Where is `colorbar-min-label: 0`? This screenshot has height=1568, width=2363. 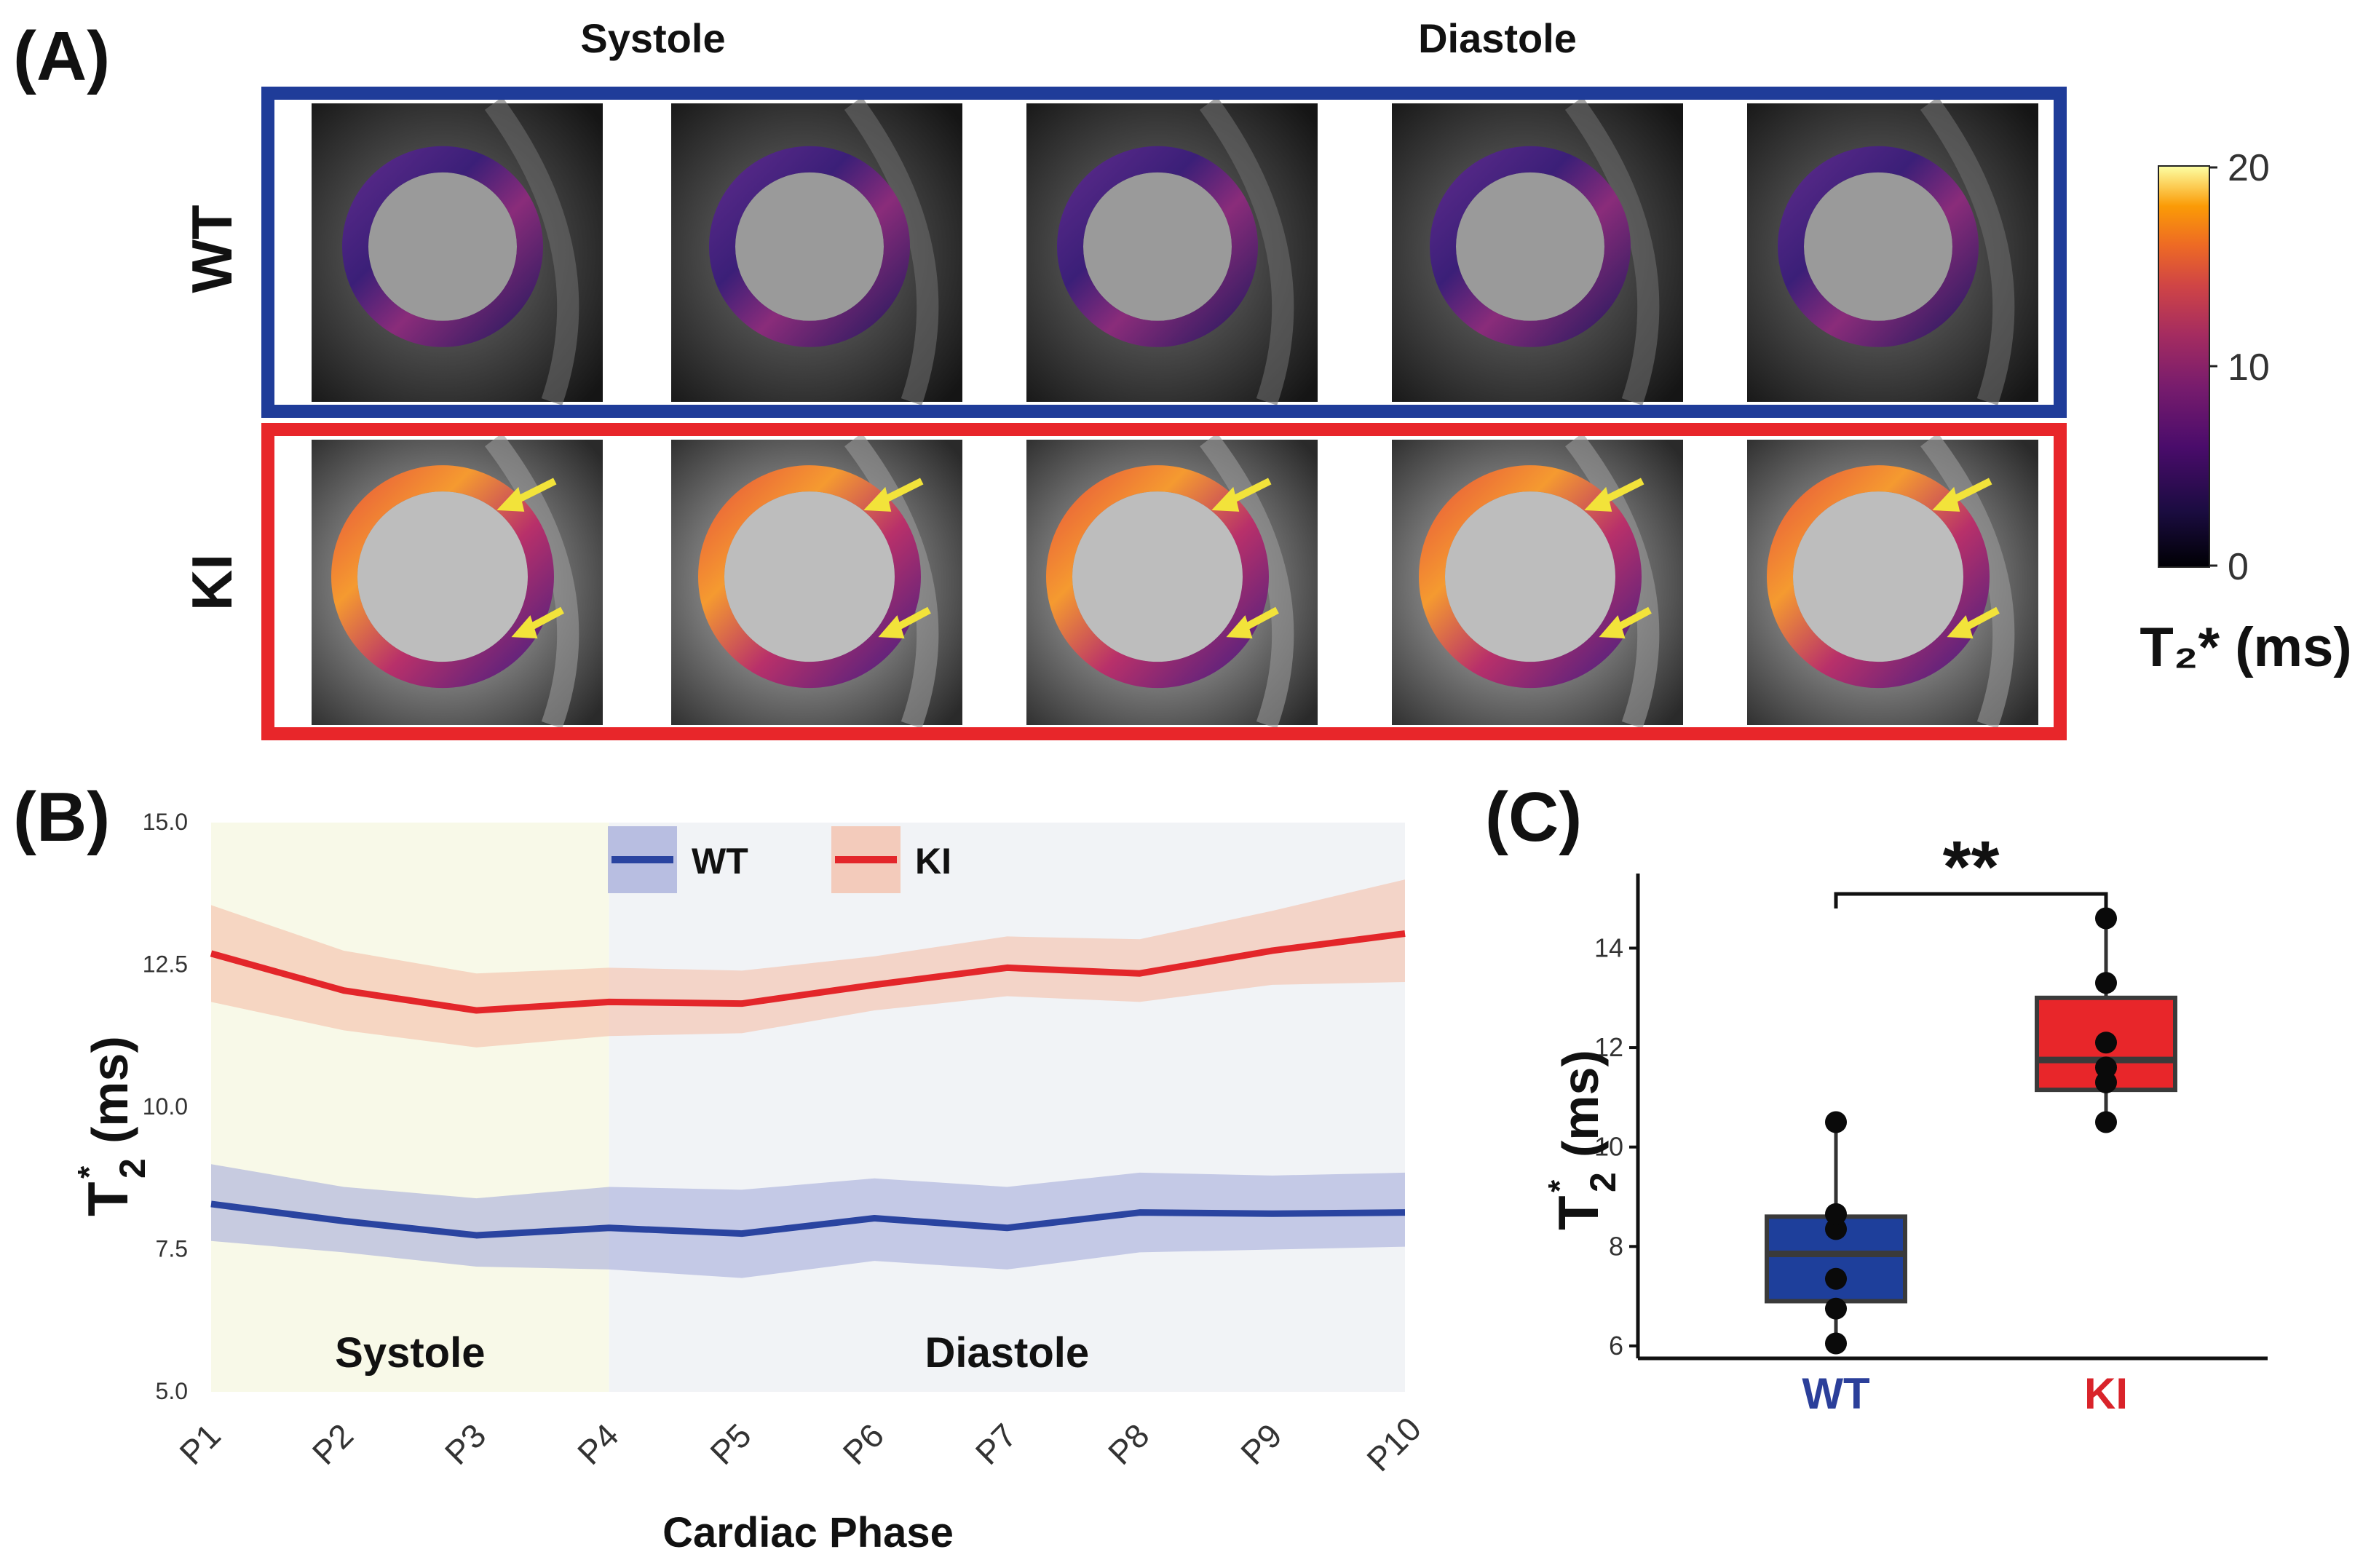 colorbar-min-label: 0 is located at coordinates (2238, 567).